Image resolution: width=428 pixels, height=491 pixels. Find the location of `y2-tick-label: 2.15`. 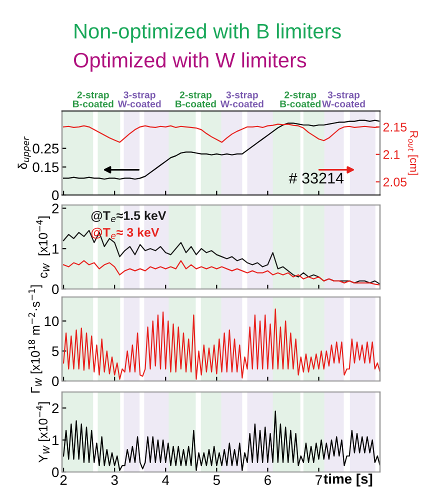

y2-tick-label: 2.15 is located at coordinates (395, 127).